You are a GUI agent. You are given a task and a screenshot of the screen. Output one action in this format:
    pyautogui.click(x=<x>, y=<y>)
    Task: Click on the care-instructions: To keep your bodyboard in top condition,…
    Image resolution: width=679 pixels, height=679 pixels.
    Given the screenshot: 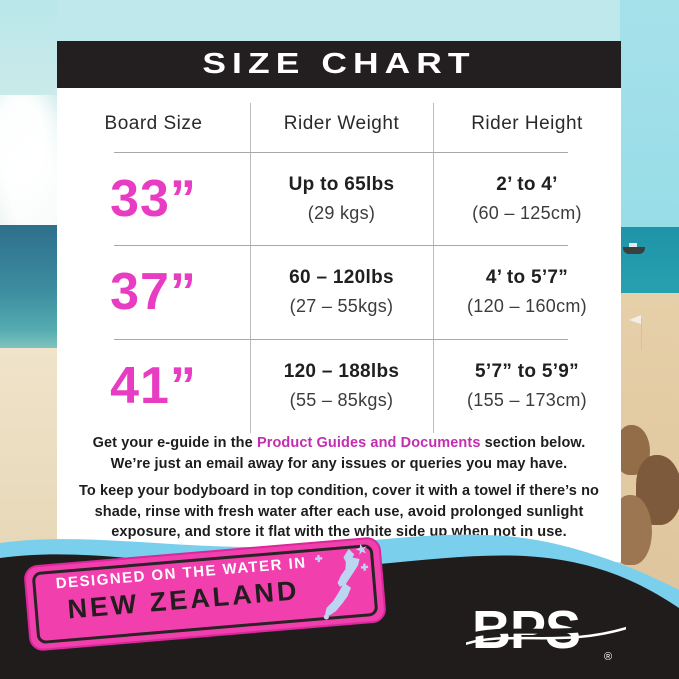 What is the action you would take?
    pyautogui.click(x=339, y=512)
    